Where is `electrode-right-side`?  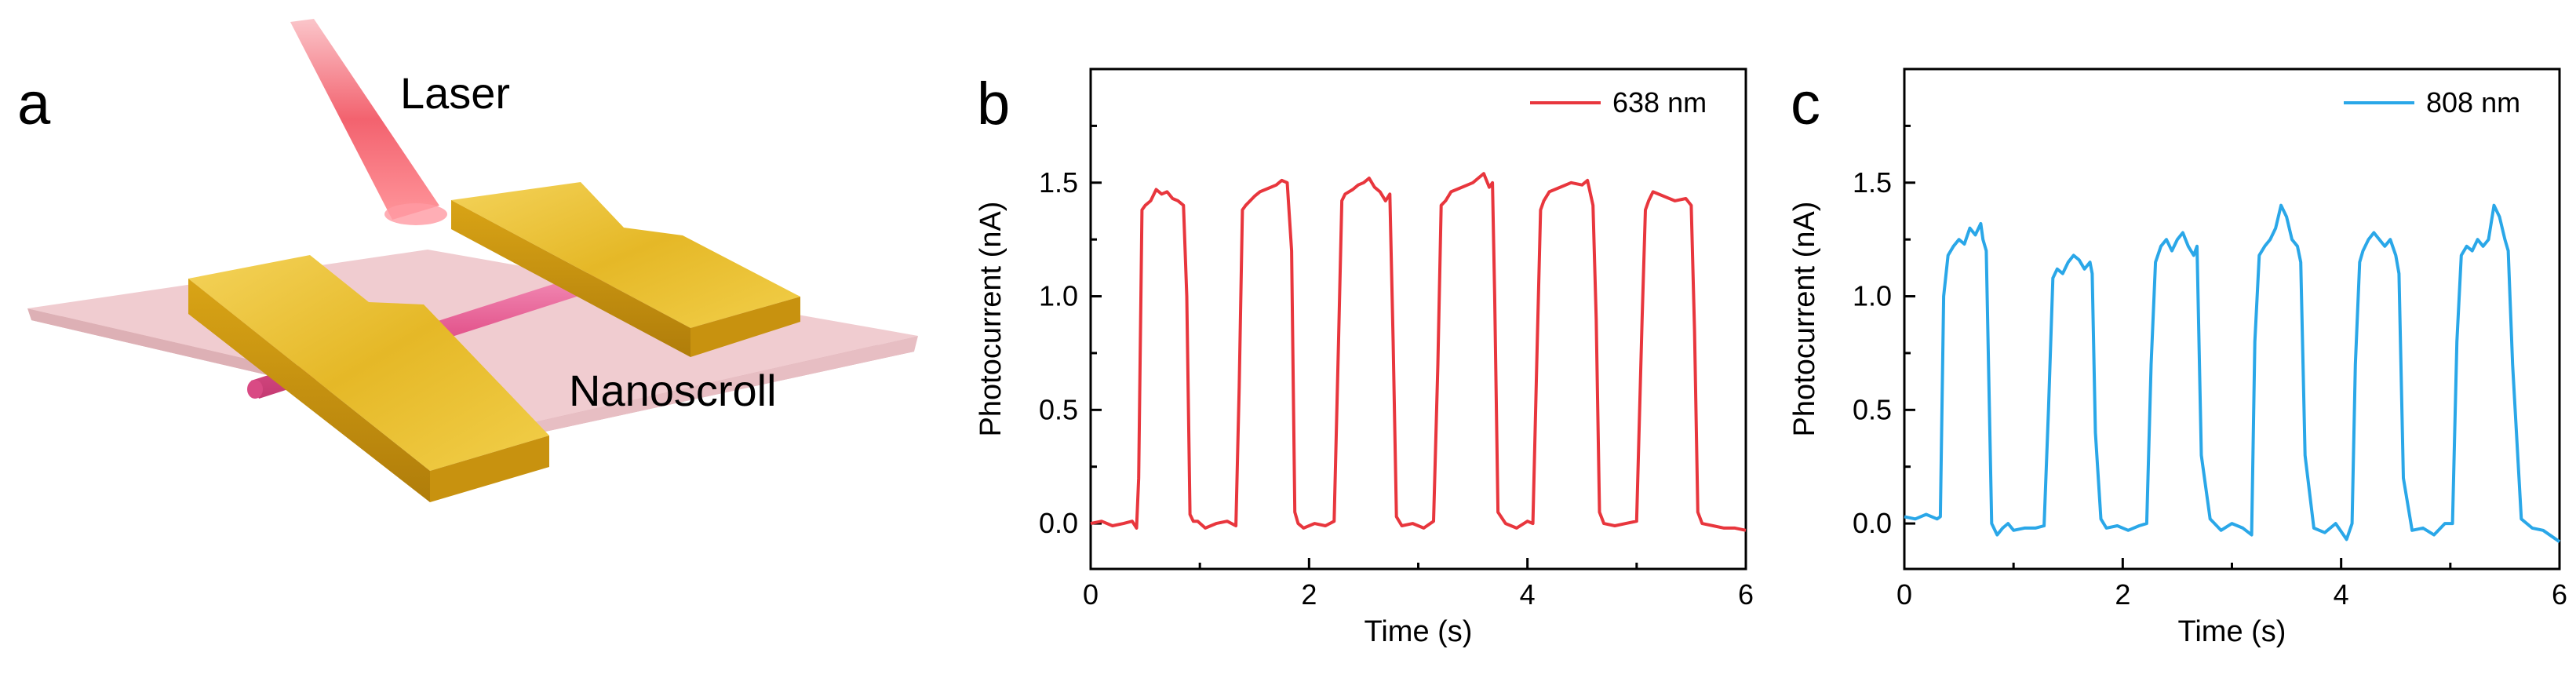 electrode-right-side is located at coordinates (570, 278).